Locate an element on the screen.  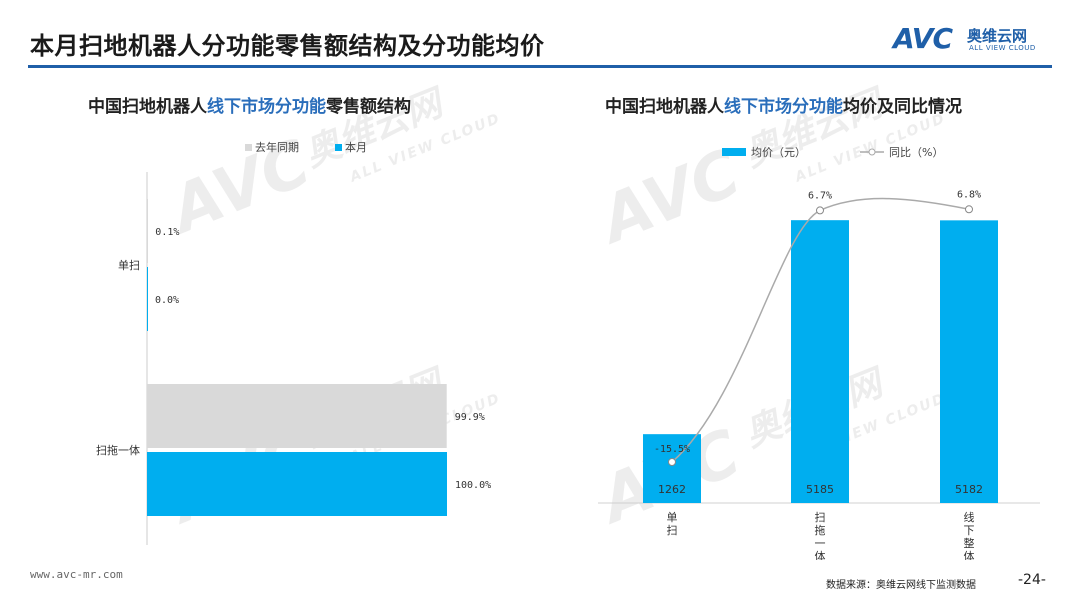
logo-cn-text: 奥维云网 is located at coordinates (997, 36).